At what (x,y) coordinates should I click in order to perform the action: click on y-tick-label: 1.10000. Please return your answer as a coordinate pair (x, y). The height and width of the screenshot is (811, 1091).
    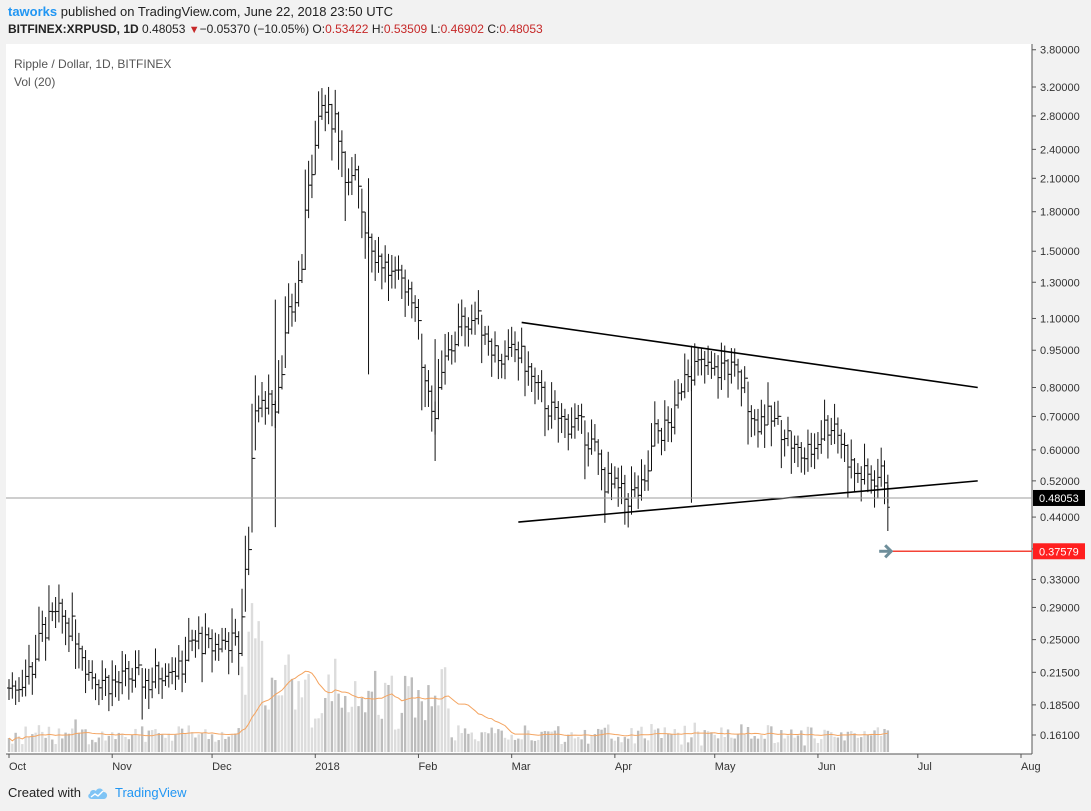
    Looking at the image, I should click on (1060, 319).